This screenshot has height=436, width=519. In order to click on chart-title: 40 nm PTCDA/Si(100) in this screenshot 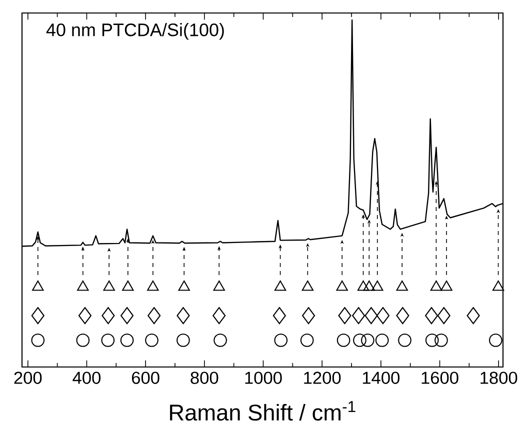, I will do `click(135, 31)`.